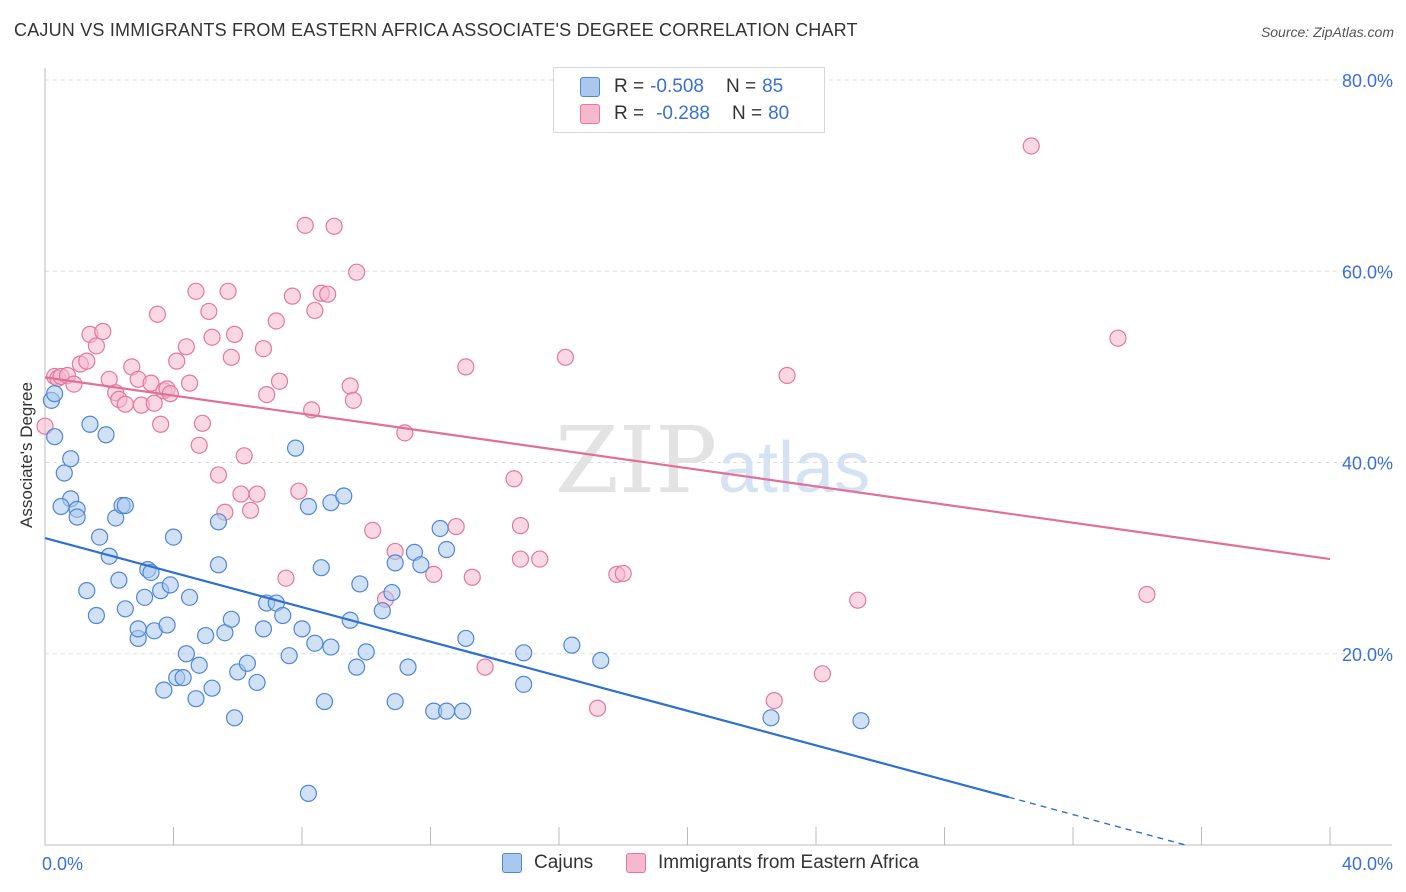 This screenshot has width=1406, height=892. What do you see at coordinates (629, 86) in the screenshot?
I see `legend-r-label: R =` at bounding box center [629, 86].